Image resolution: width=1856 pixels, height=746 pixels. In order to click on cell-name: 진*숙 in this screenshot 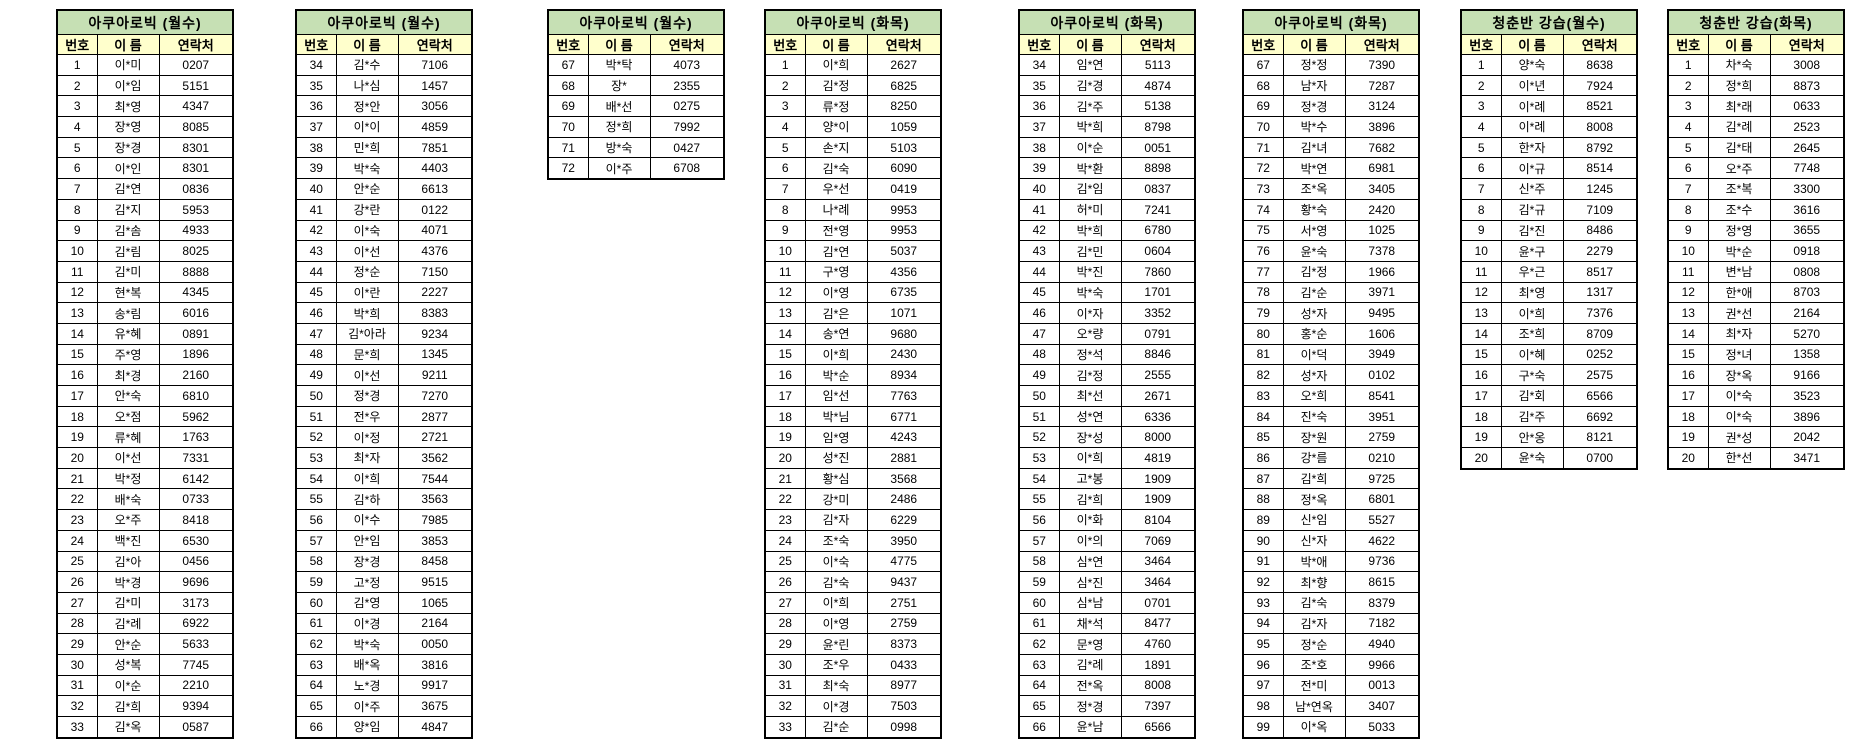, I will do `click(1314, 416)`.